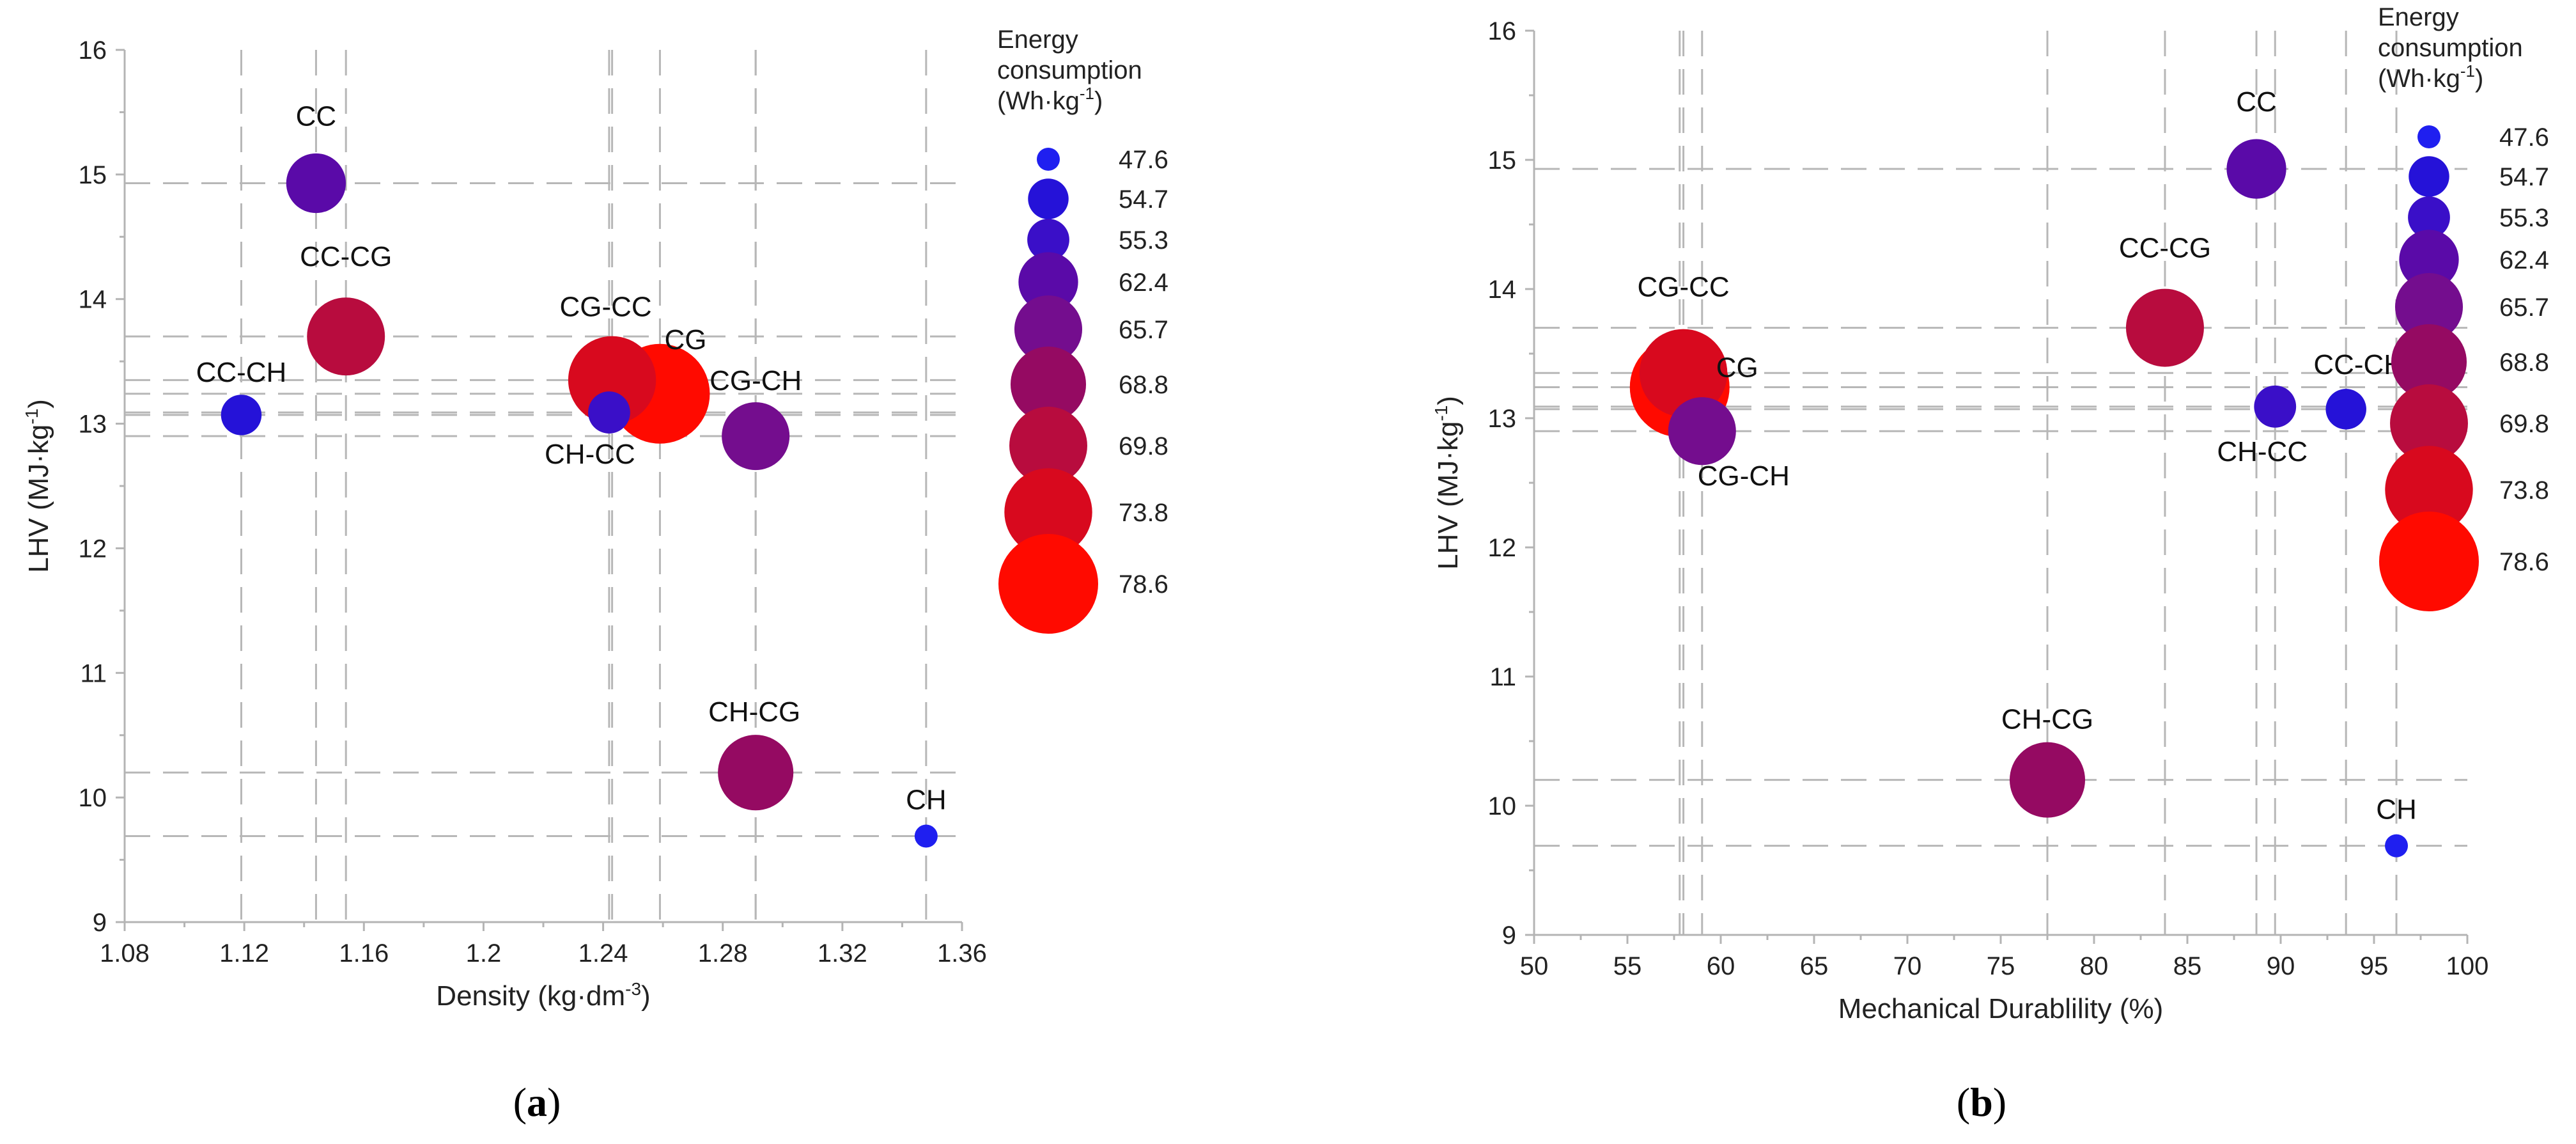 This screenshot has width=2576, height=1144. I want to click on x-axis-title: Mechanical Durablility (%), so click(2001, 1008).